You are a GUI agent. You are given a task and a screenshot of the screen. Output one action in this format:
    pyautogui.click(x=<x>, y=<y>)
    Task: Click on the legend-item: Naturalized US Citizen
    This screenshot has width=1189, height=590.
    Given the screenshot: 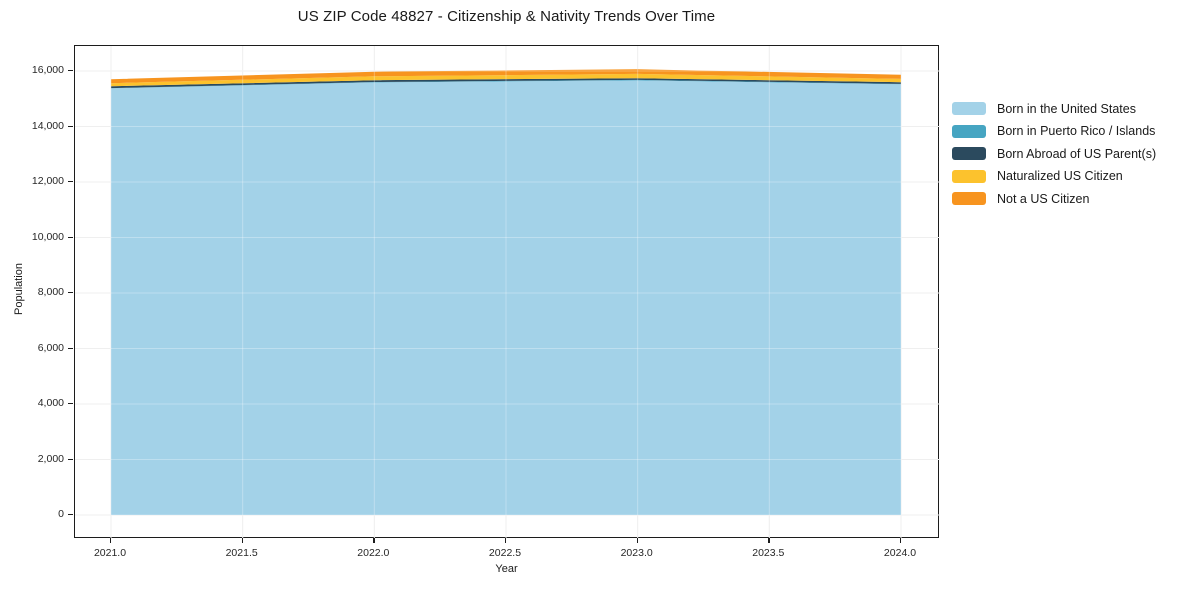 What is the action you would take?
    pyautogui.click(x=1054, y=176)
    